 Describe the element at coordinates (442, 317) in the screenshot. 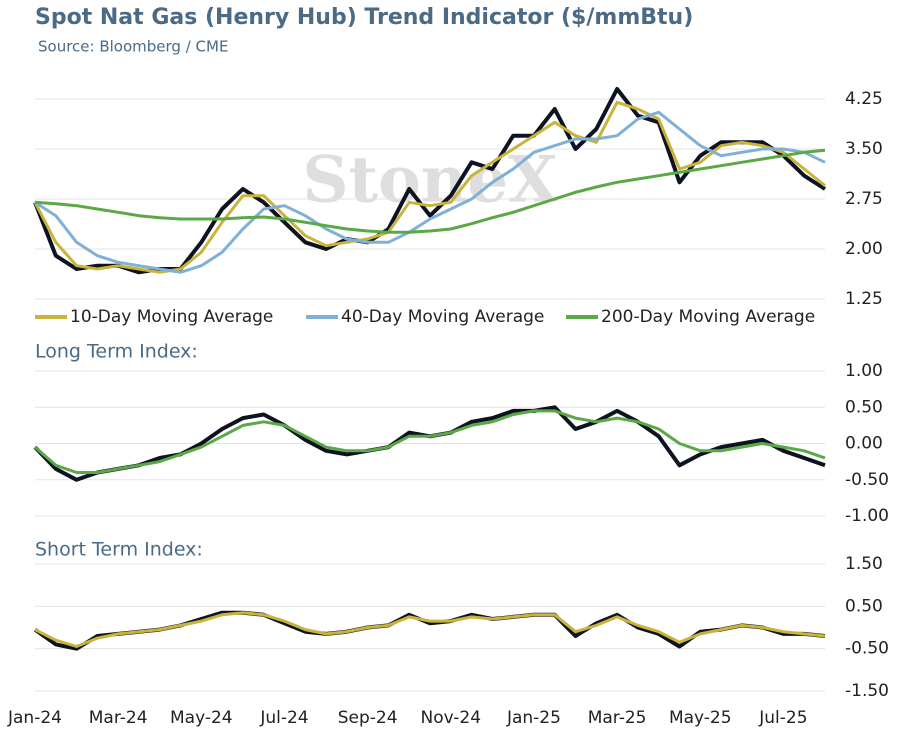

I see `legend-label: 40-Day Moving Average` at that location.